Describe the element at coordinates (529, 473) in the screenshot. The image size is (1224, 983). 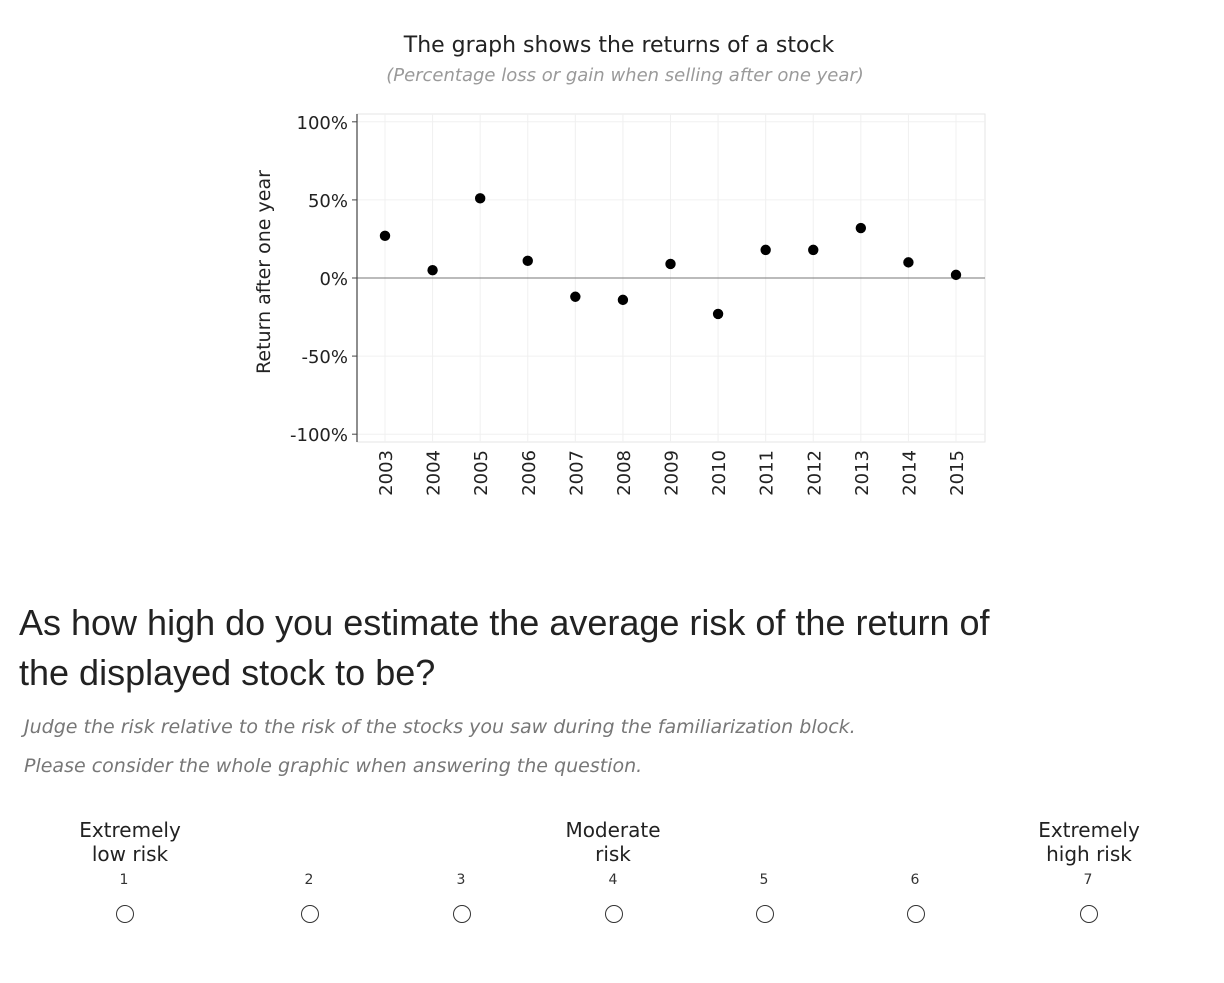
I see `x-tick-label: 2006` at that location.